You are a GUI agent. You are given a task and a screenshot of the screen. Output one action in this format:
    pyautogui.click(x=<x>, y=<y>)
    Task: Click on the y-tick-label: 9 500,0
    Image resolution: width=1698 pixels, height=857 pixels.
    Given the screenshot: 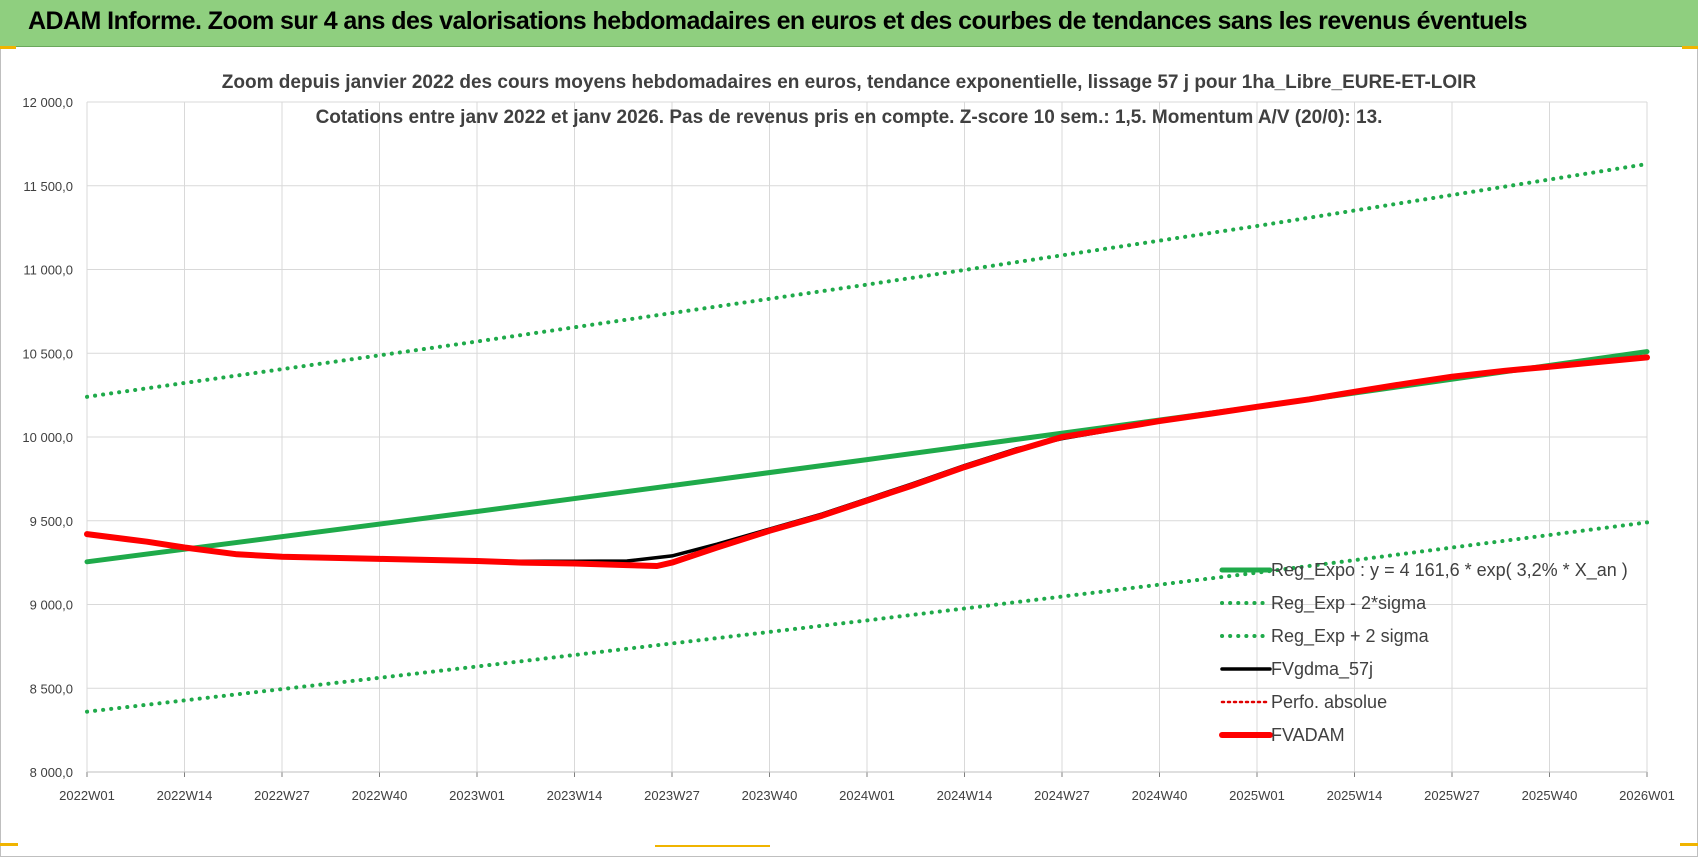 What is the action you would take?
    pyautogui.click(x=51, y=521)
    